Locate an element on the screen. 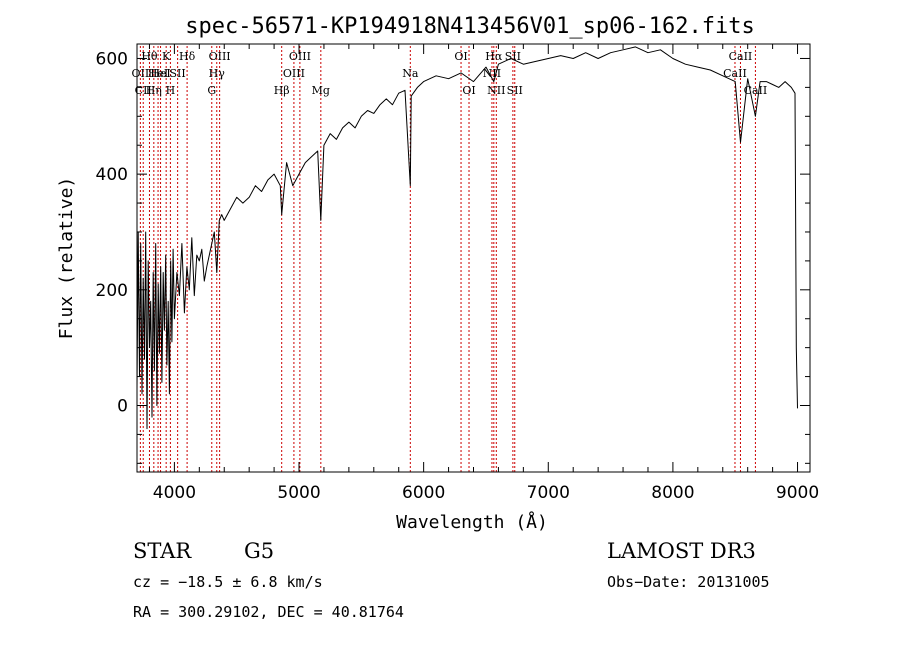 The image size is (900, 649). line-label-7: H is located at coordinates (171, 90).